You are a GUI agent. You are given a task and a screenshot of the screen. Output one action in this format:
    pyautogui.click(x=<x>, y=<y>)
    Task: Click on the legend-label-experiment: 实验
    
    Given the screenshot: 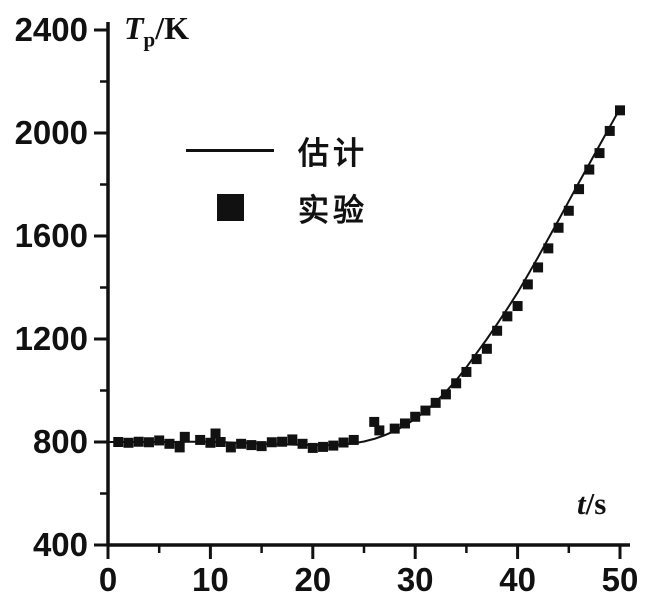 What is the action you would take?
    pyautogui.click(x=333, y=210)
    